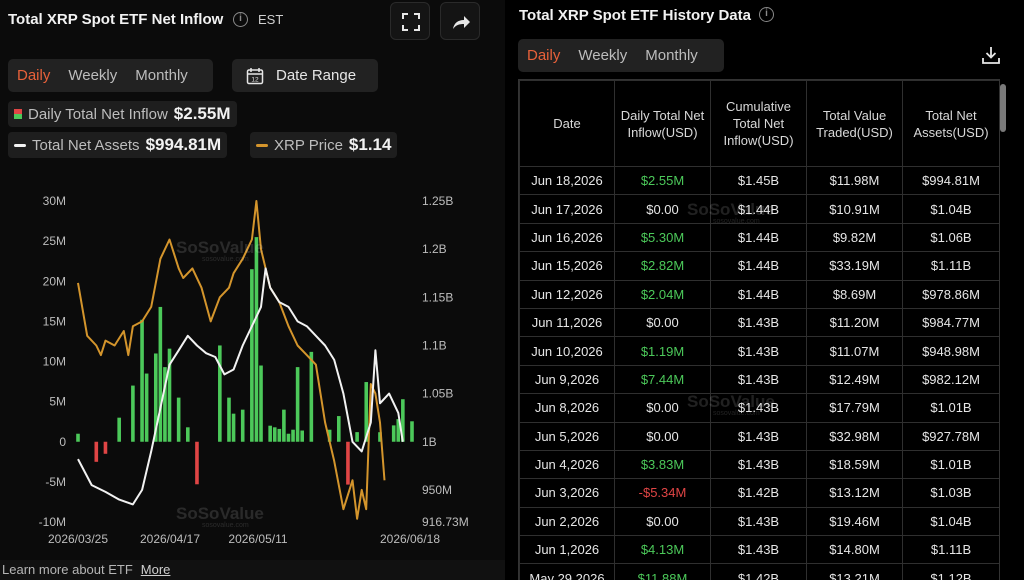 The height and width of the screenshot is (580, 1024). What do you see at coordinates (460, 21) in the screenshot?
I see `share-button` at bounding box center [460, 21].